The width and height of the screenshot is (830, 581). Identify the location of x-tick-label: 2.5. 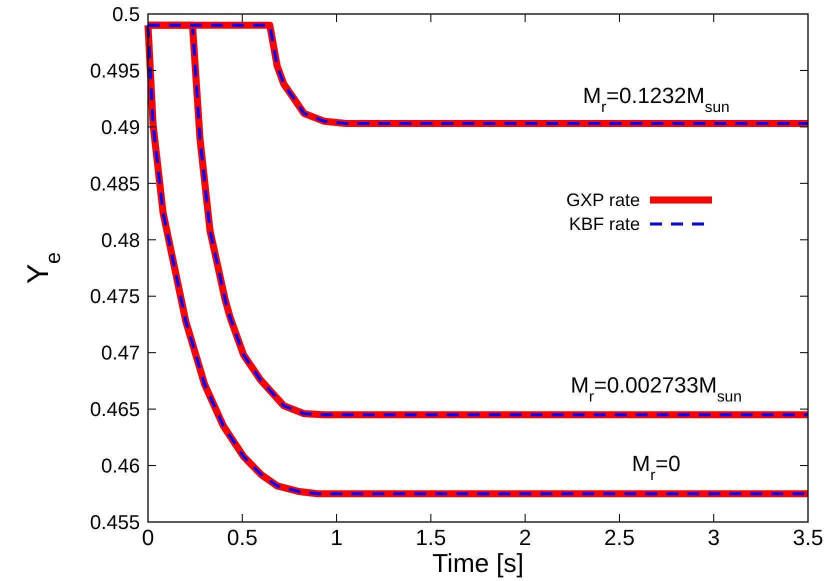
(619, 537).